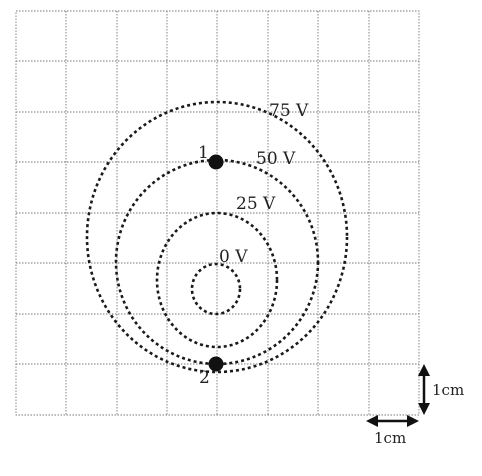 The height and width of the screenshot is (476, 482). Describe the element at coordinates (256, 204) in the screenshot. I see `equipotential-label-25v: 25 V` at that location.